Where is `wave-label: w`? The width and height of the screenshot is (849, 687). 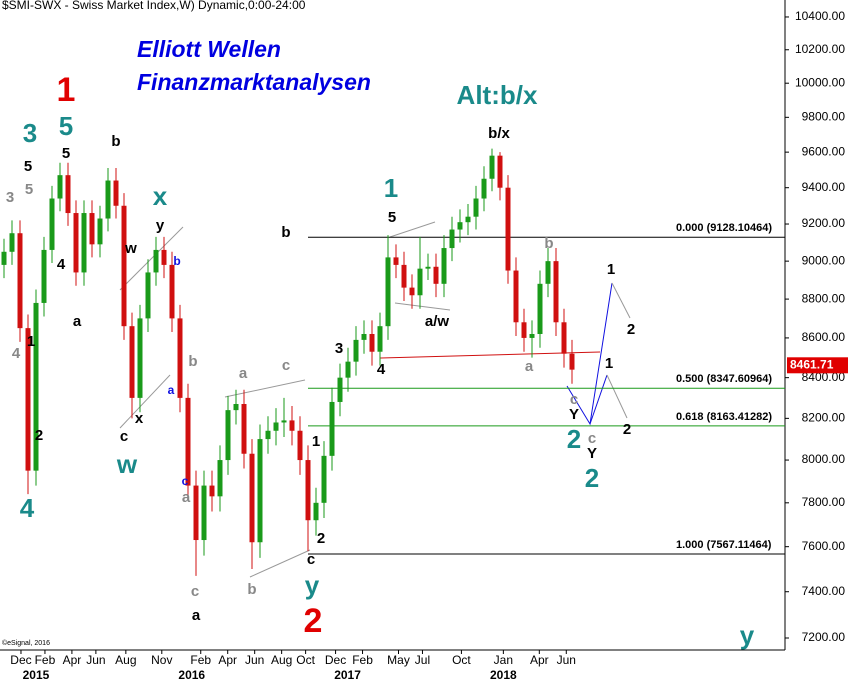
wave-label: w is located at coordinates (127, 464).